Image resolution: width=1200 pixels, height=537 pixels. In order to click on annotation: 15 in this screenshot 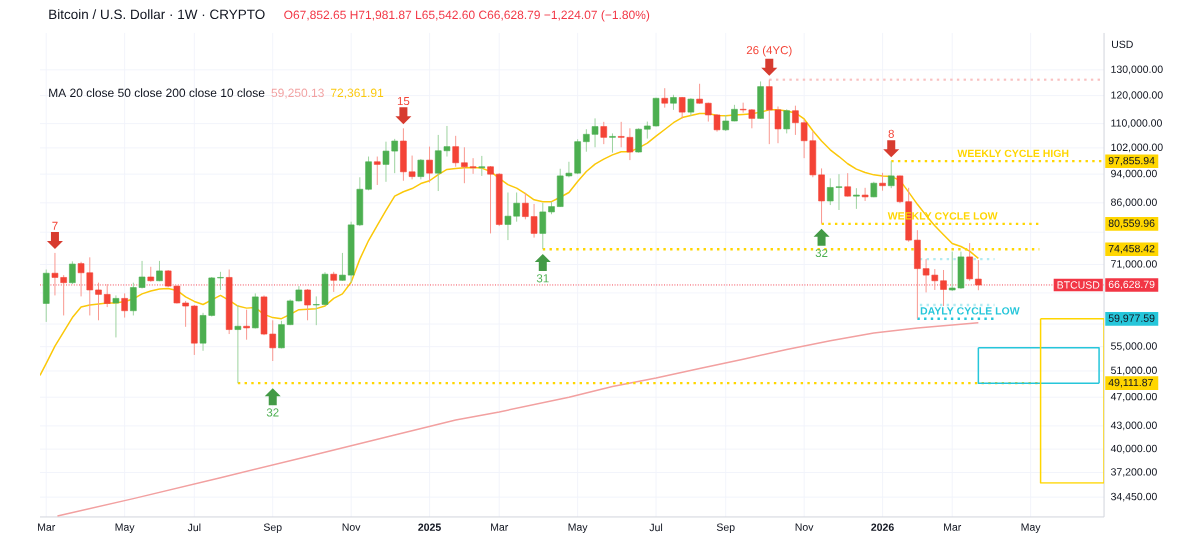, I will do `click(403, 101)`.